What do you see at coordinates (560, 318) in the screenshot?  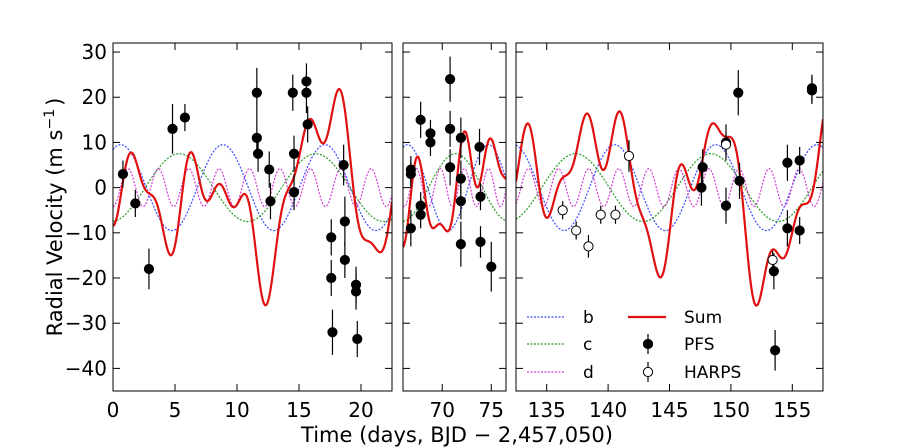 I see `legend-entry-b: b` at bounding box center [560, 318].